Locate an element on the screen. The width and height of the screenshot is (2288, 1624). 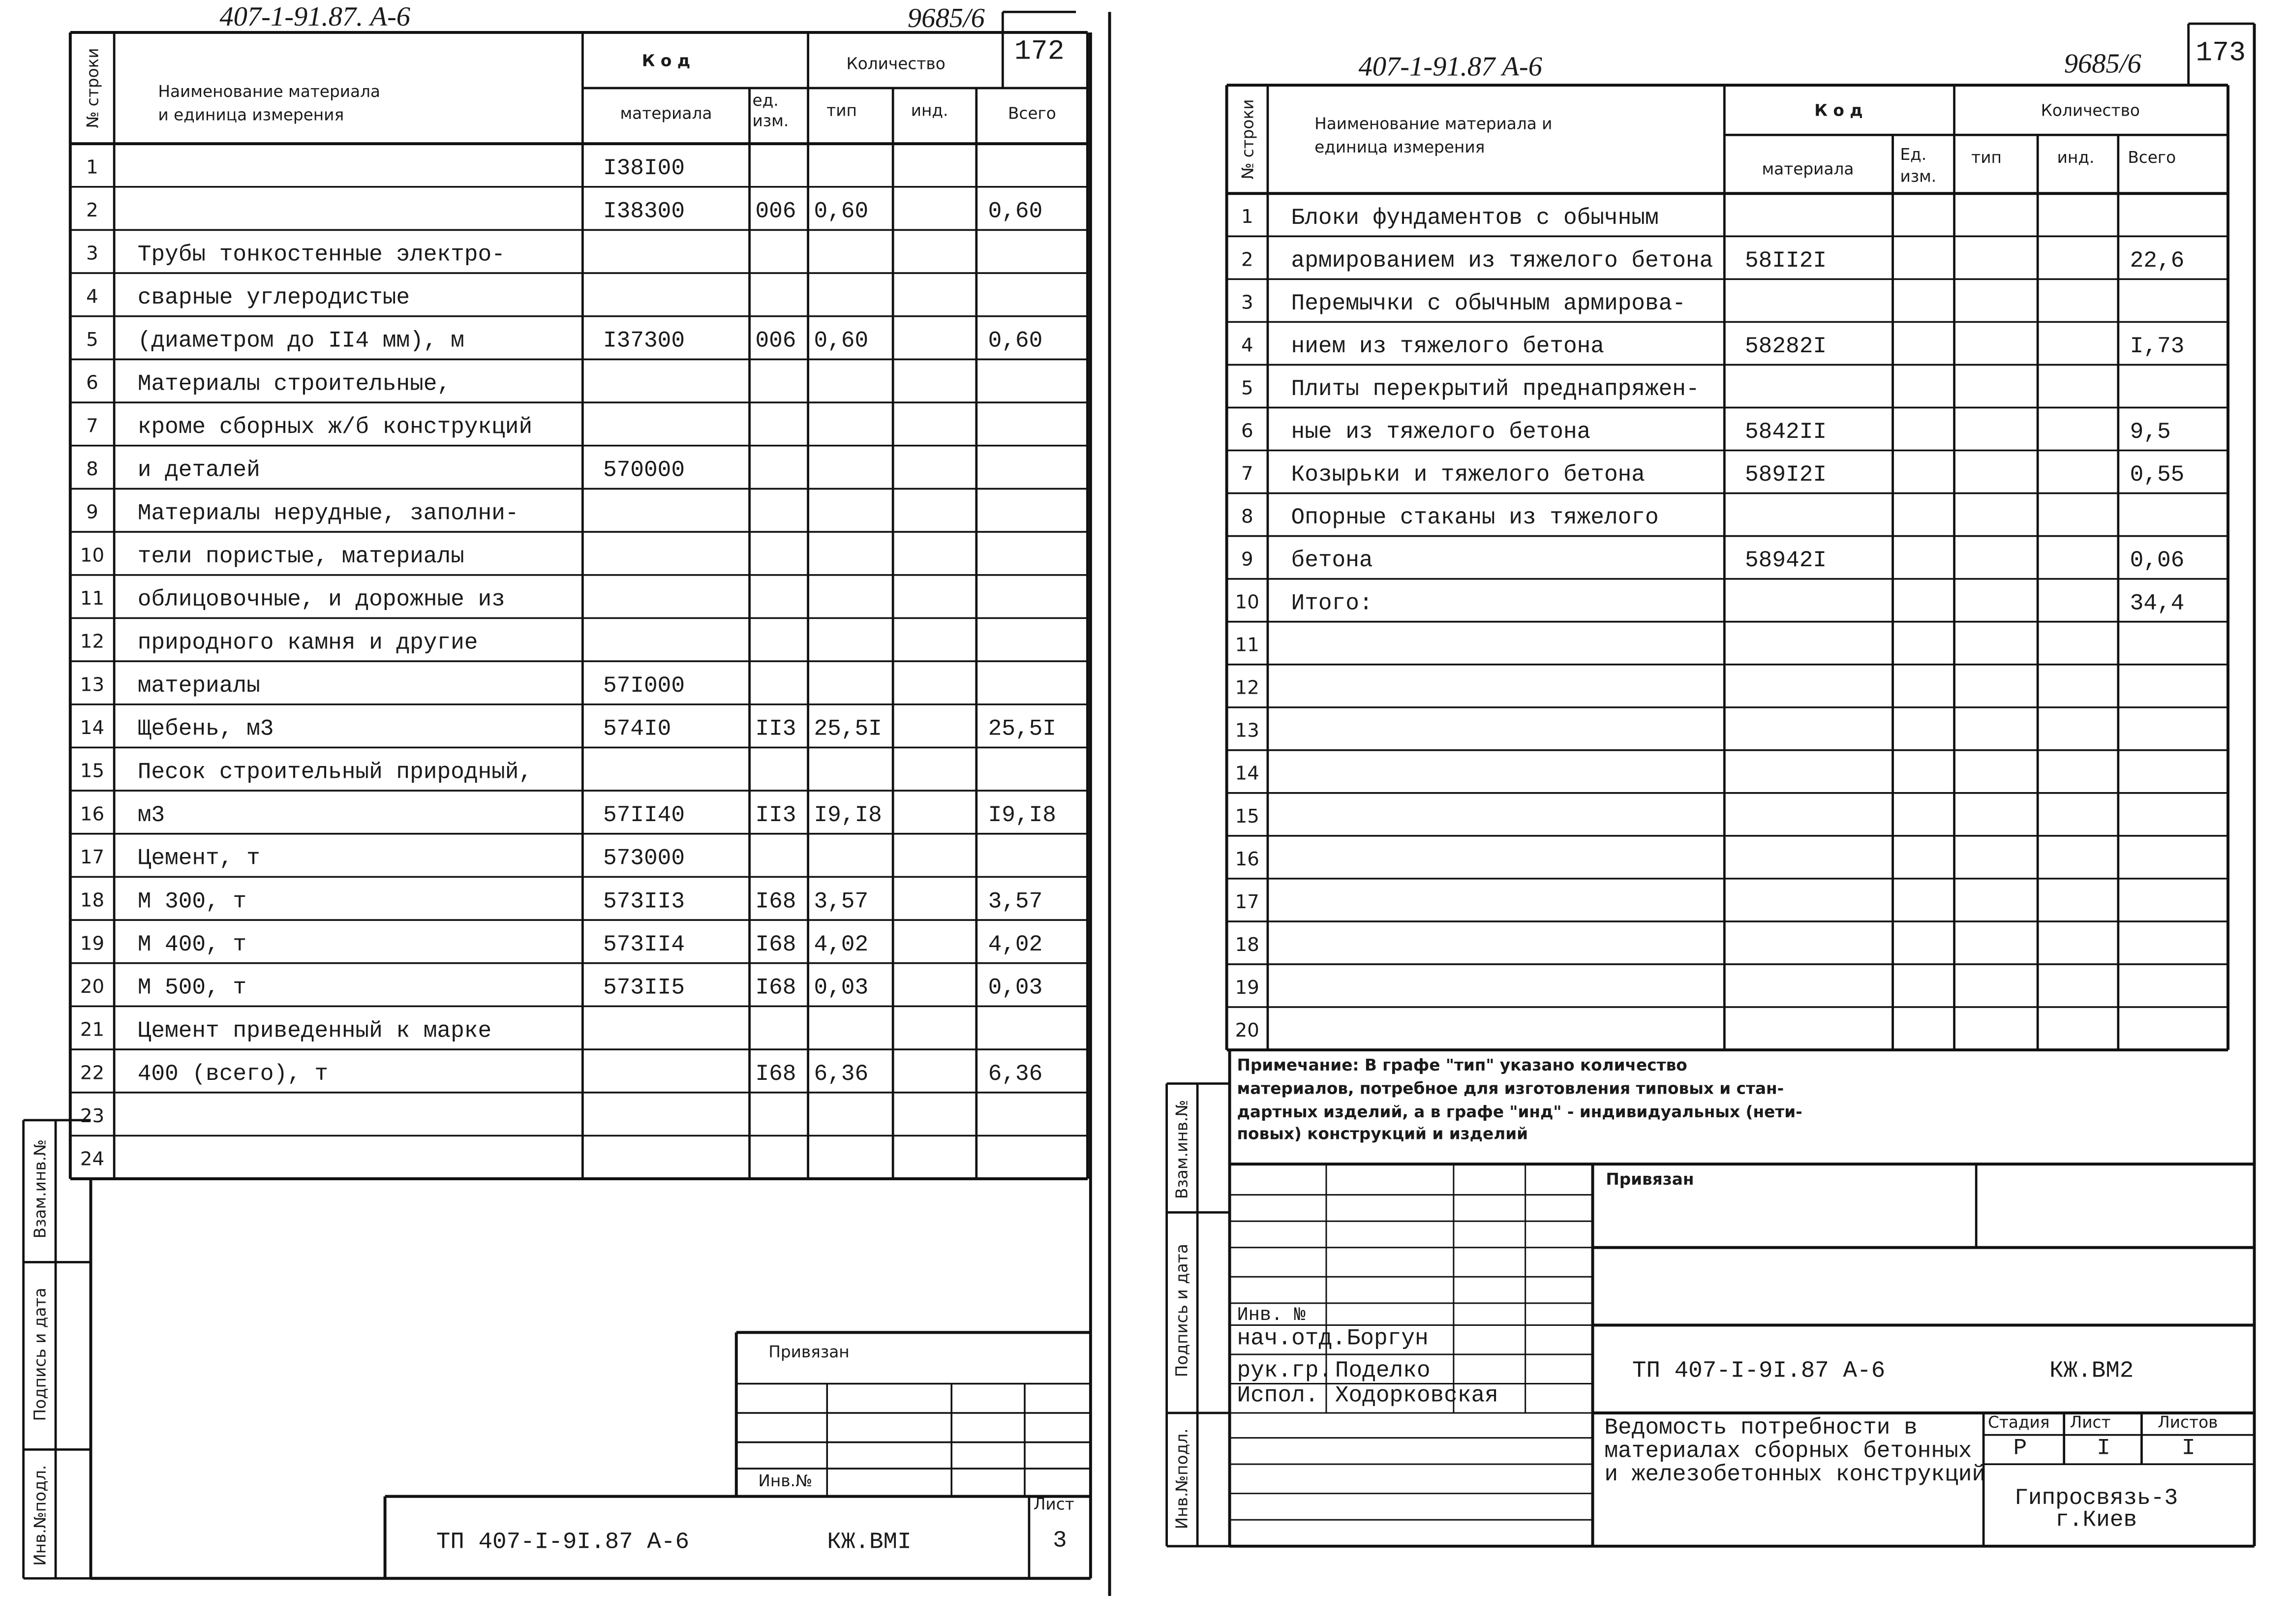
note-line: повых) конструкций и изделий is located at coordinates (1383, 1134).